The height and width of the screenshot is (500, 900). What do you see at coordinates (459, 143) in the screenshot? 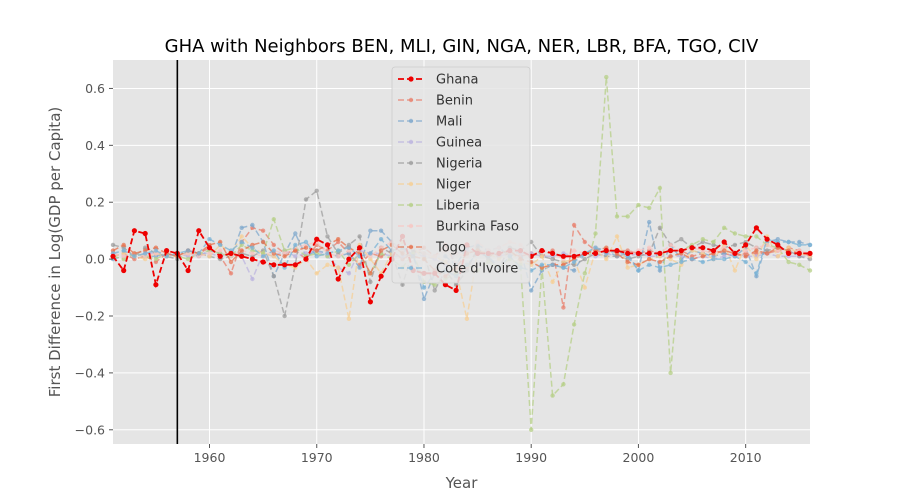
I see `legend-label: Guinea` at bounding box center [459, 143].